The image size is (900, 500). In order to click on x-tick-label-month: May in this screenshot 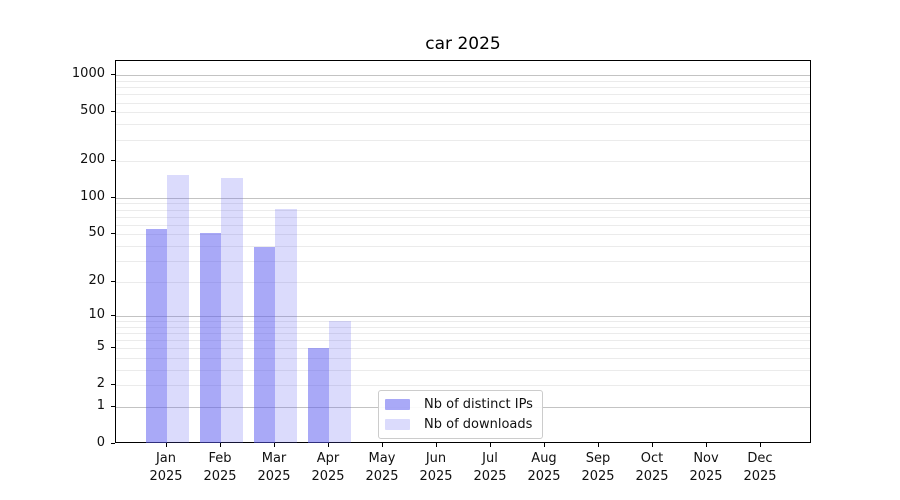, I will do `click(382, 458)`.